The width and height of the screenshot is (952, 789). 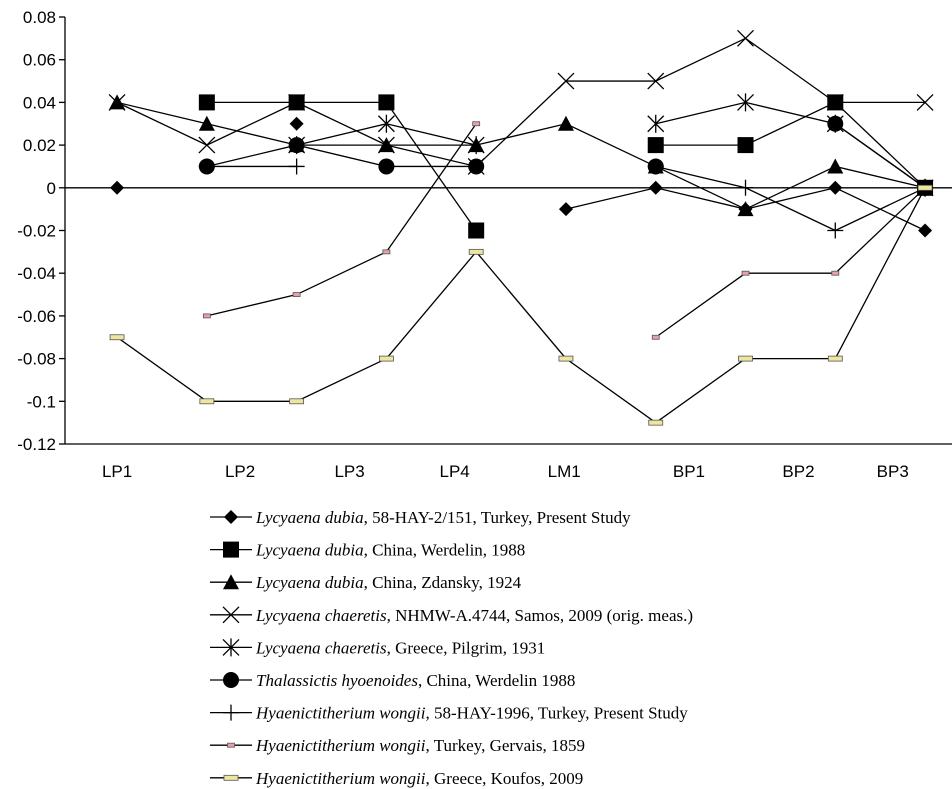 I want to click on y-tick-label: -0.1, so click(x=41, y=401).